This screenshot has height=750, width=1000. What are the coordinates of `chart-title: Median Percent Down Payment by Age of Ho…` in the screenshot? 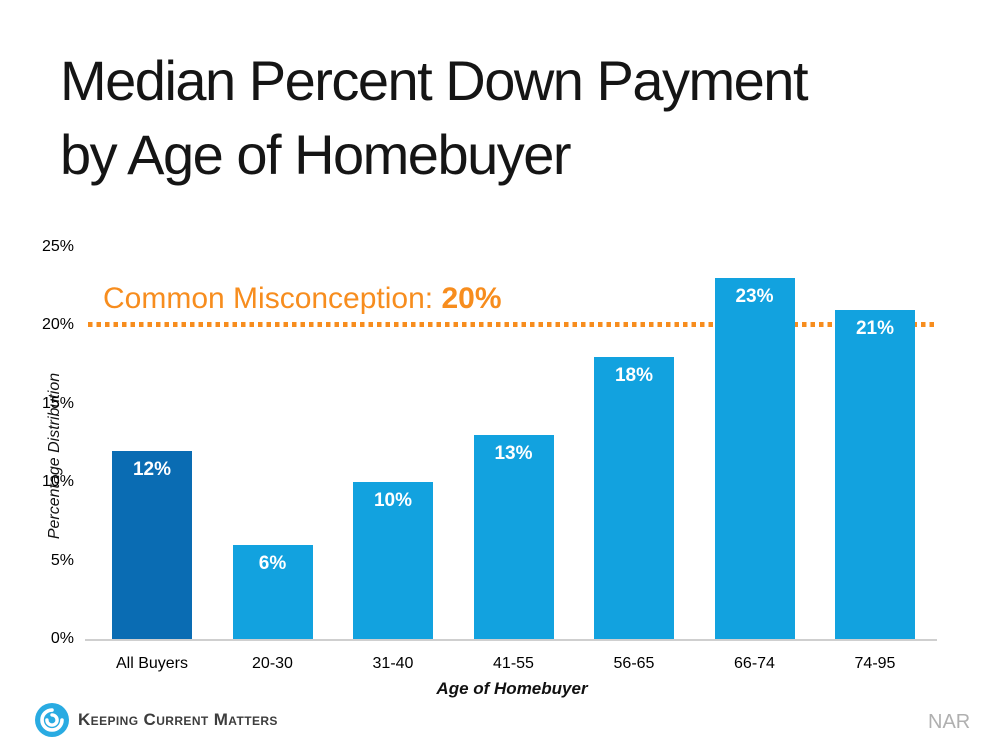 It's located at (434, 118).